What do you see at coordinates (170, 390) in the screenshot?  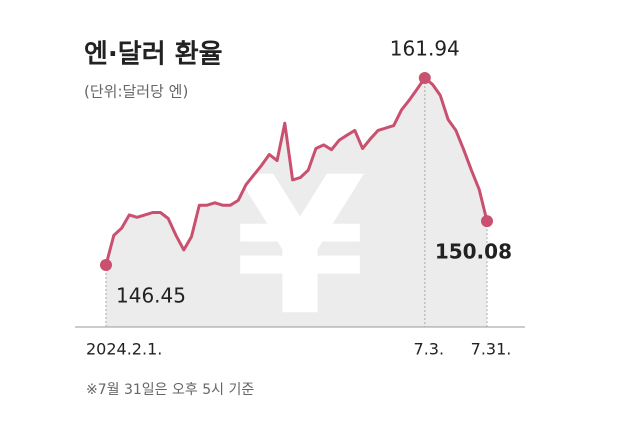 I see `chart-note: ※7월 31일은 오후 5시 기준` at bounding box center [170, 390].